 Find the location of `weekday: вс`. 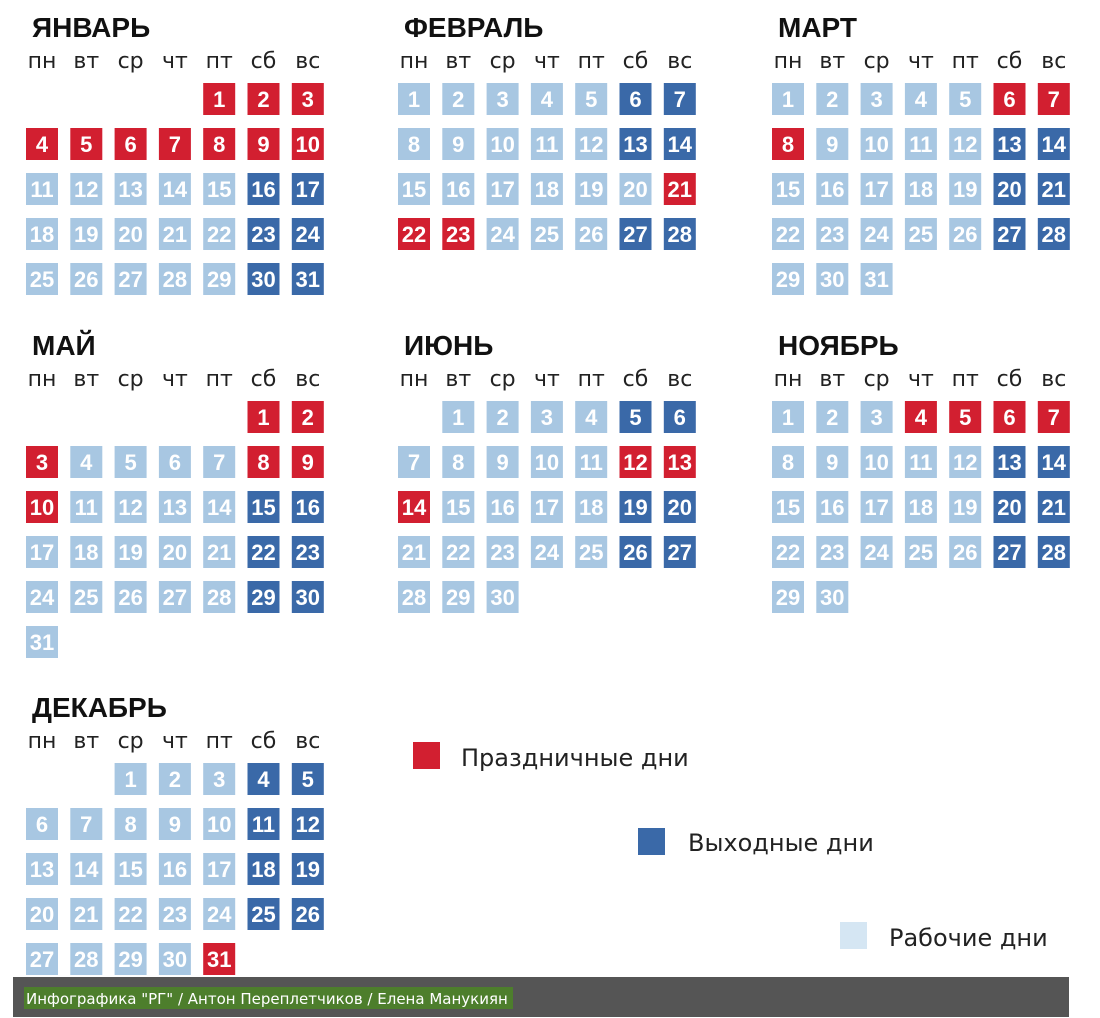

weekday: вс is located at coordinates (307, 741).